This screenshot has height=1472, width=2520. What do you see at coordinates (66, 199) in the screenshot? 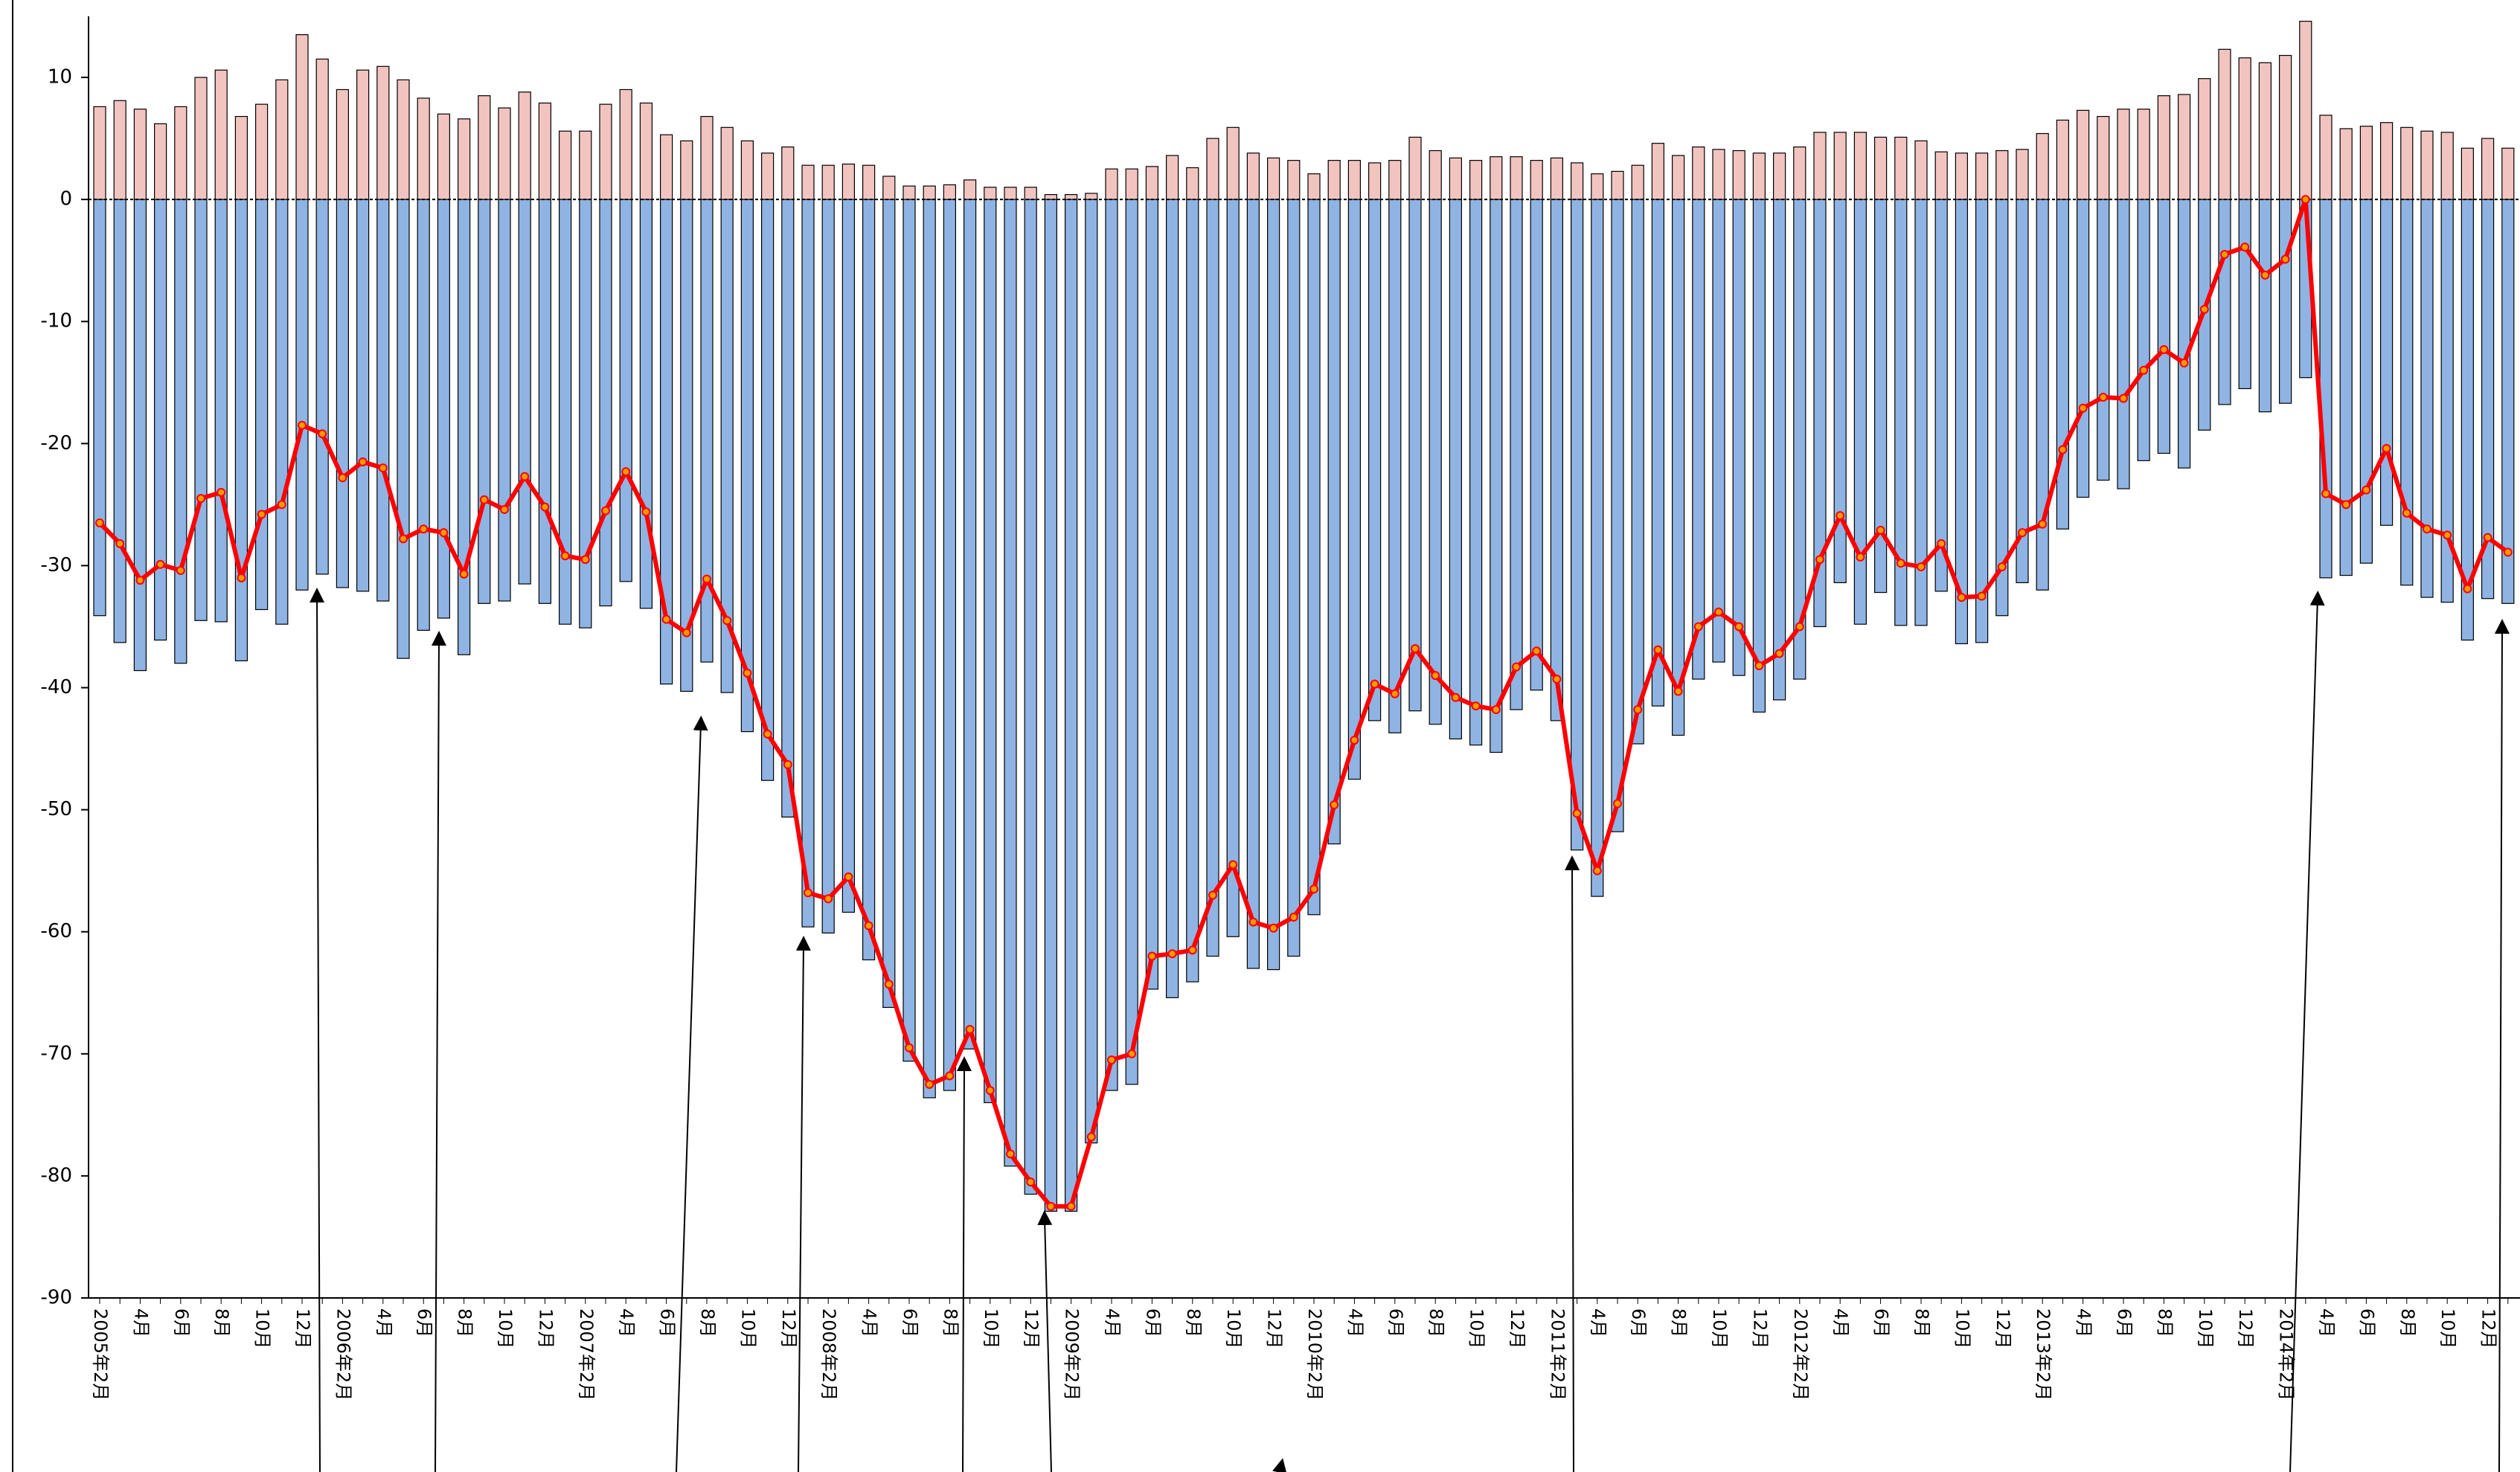
I see `y-tick-label: 0` at bounding box center [66, 199].